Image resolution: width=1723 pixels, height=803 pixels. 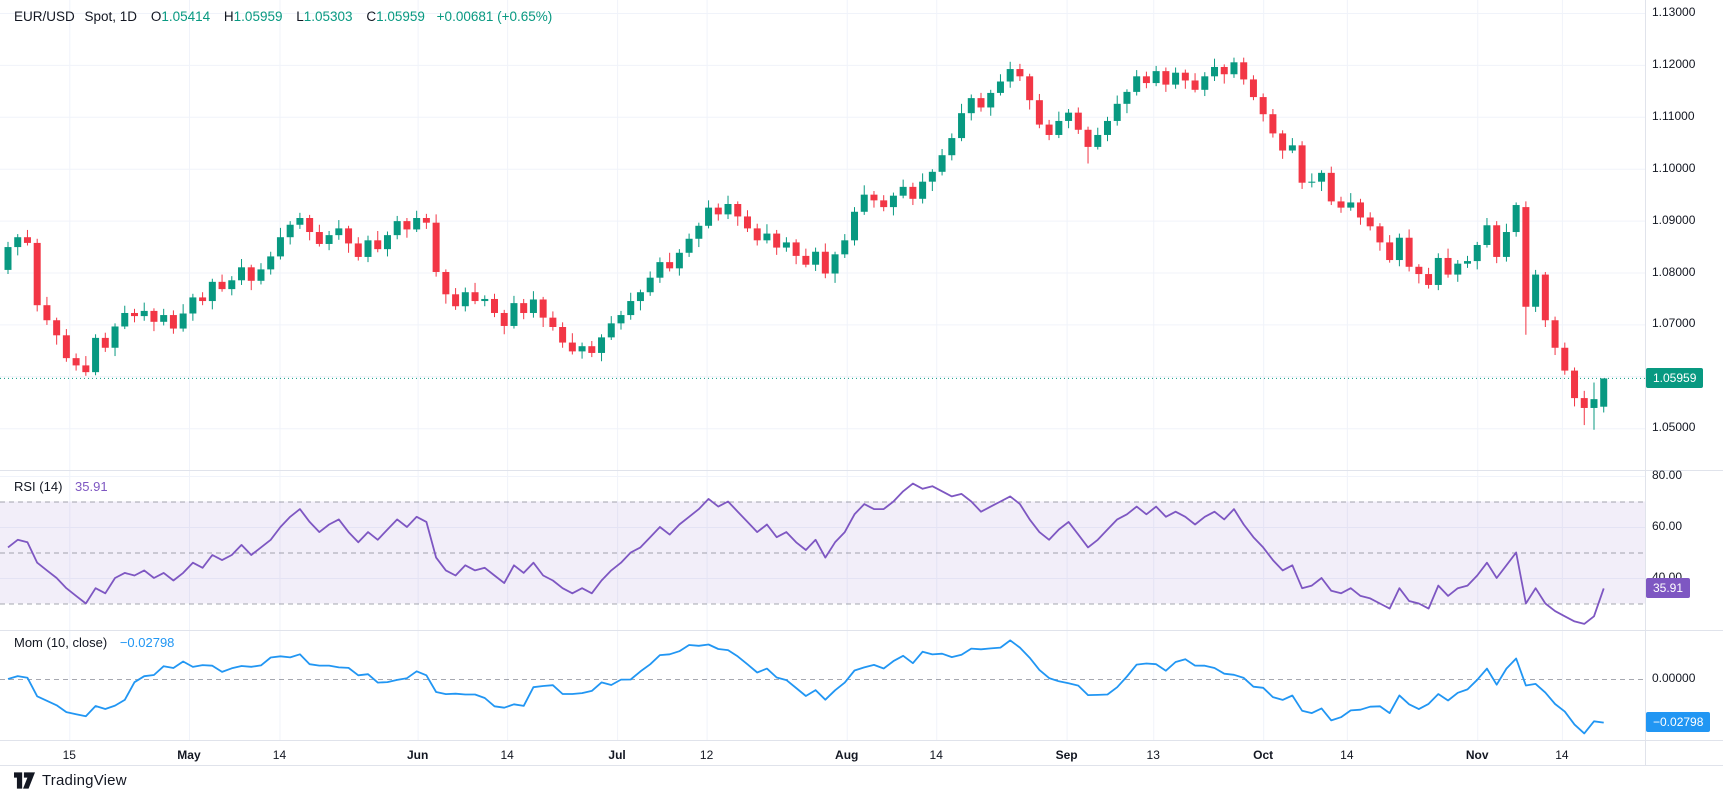 I want to click on tradingview-attribution: TradingView, so click(x=70, y=780).